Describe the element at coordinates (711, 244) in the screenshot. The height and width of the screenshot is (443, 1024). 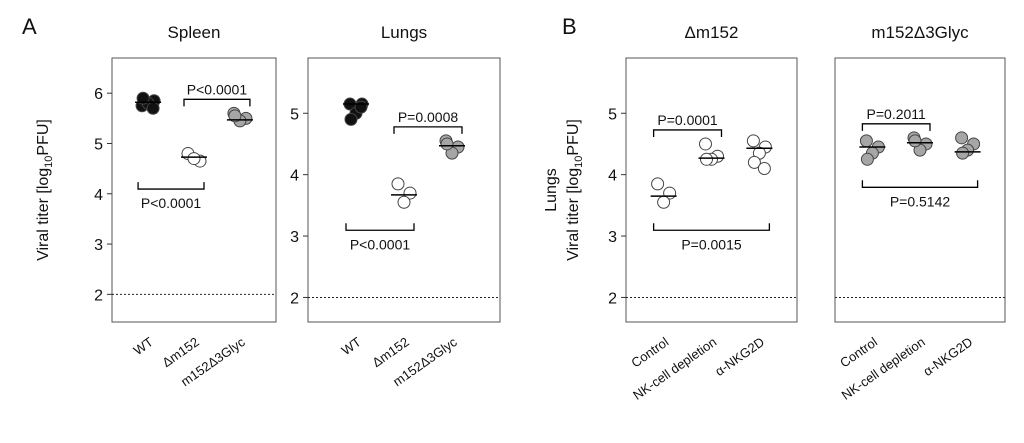
I see `p-value: P=0.0015` at that location.